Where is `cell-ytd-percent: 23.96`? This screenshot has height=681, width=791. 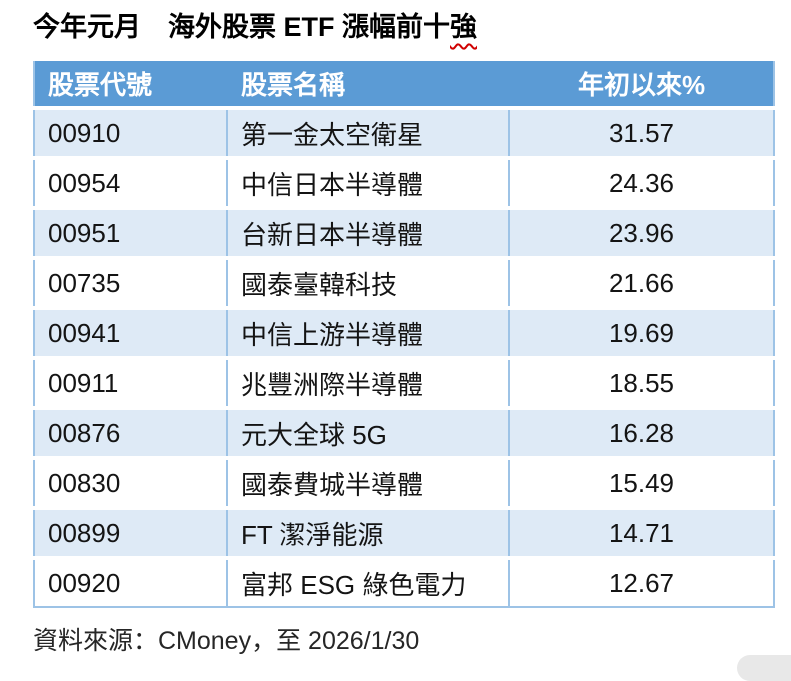
cell-ytd-percent: 23.96 is located at coordinates (641, 234).